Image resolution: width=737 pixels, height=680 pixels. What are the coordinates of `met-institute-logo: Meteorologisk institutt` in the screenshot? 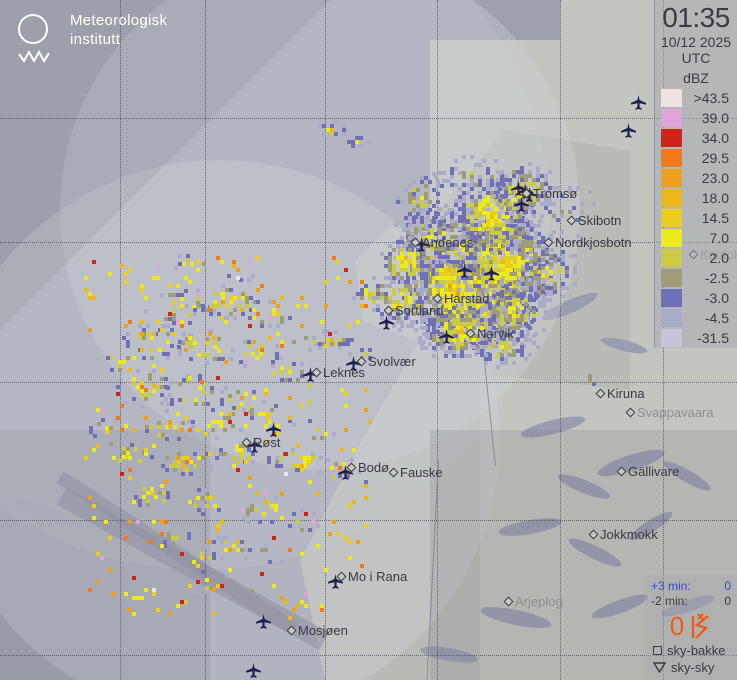 It's located at (91, 38).